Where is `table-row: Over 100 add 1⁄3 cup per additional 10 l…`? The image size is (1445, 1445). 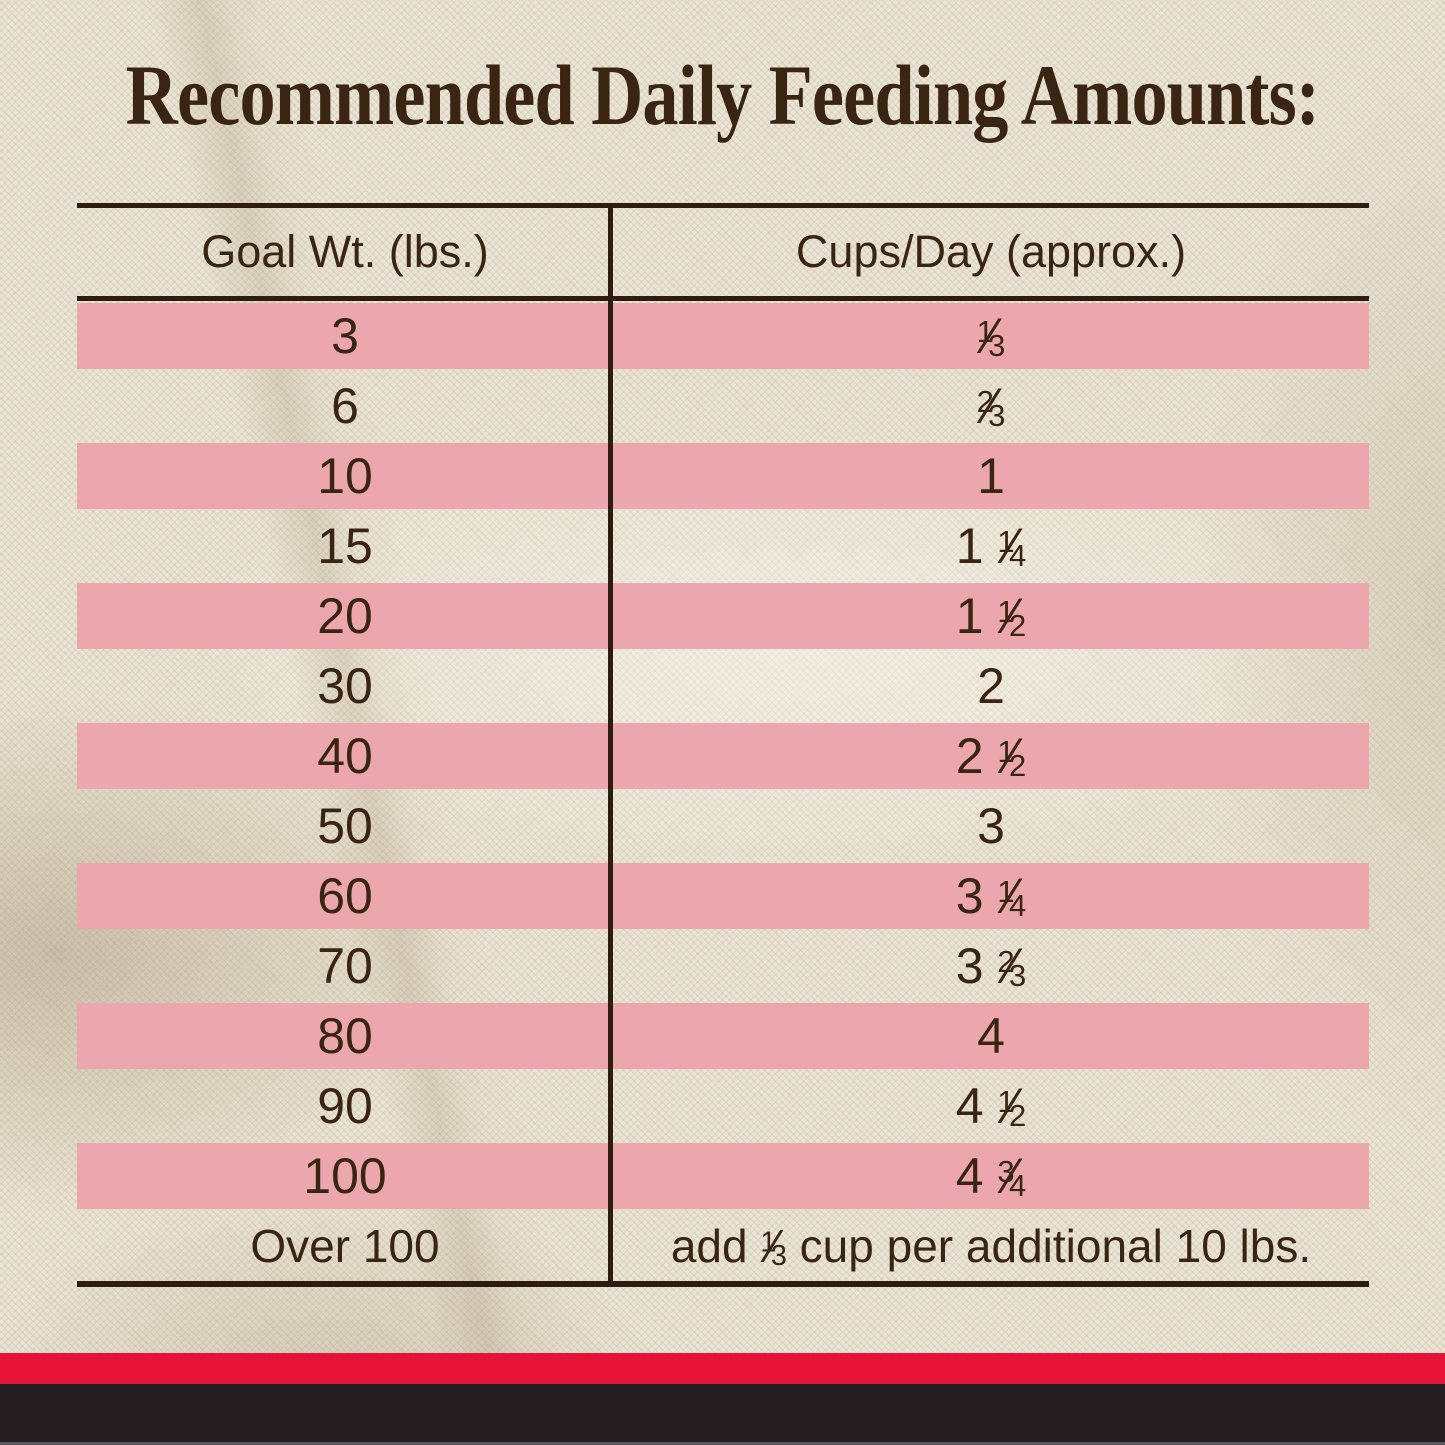
table-row: Over 100 add 1⁄3 cup per additional 10 l… is located at coordinates (723, 1246).